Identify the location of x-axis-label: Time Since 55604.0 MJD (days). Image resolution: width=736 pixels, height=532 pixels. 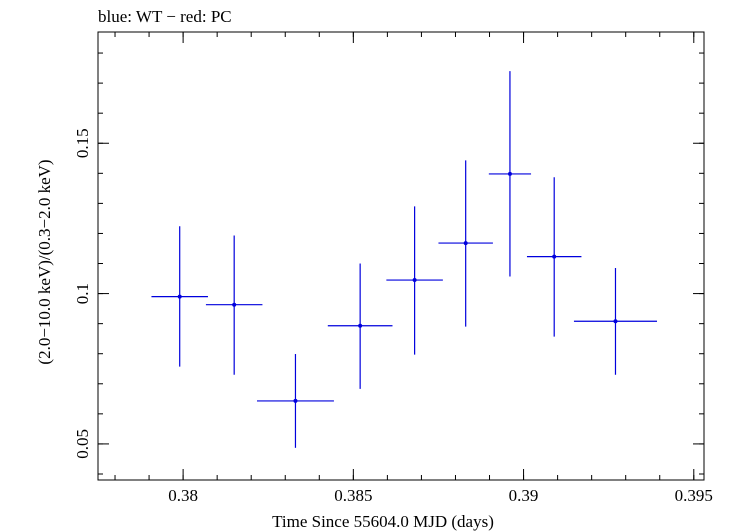
(383, 521).